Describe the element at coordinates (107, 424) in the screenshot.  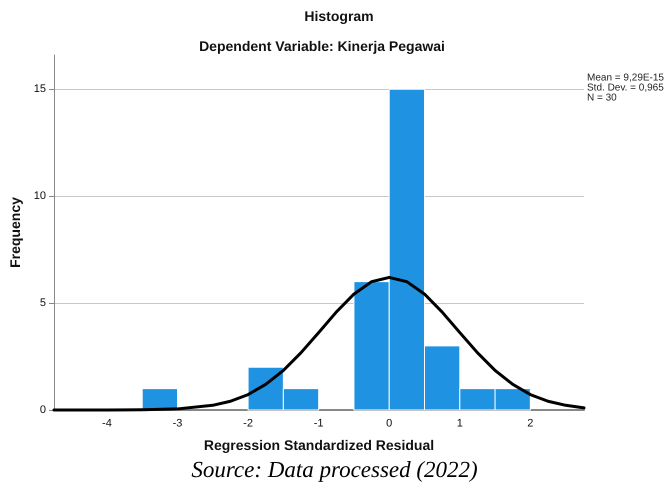
I see `x-tick-label: -4` at that location.